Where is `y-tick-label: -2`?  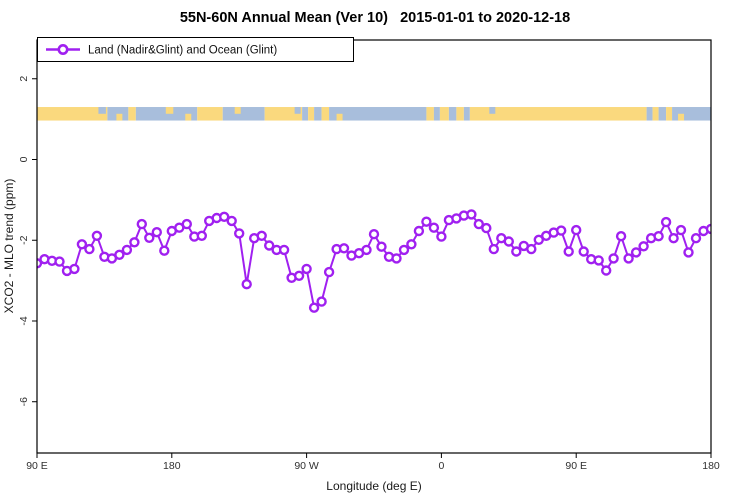 y-tick-label: -2 is located at coordinates (24, 239).